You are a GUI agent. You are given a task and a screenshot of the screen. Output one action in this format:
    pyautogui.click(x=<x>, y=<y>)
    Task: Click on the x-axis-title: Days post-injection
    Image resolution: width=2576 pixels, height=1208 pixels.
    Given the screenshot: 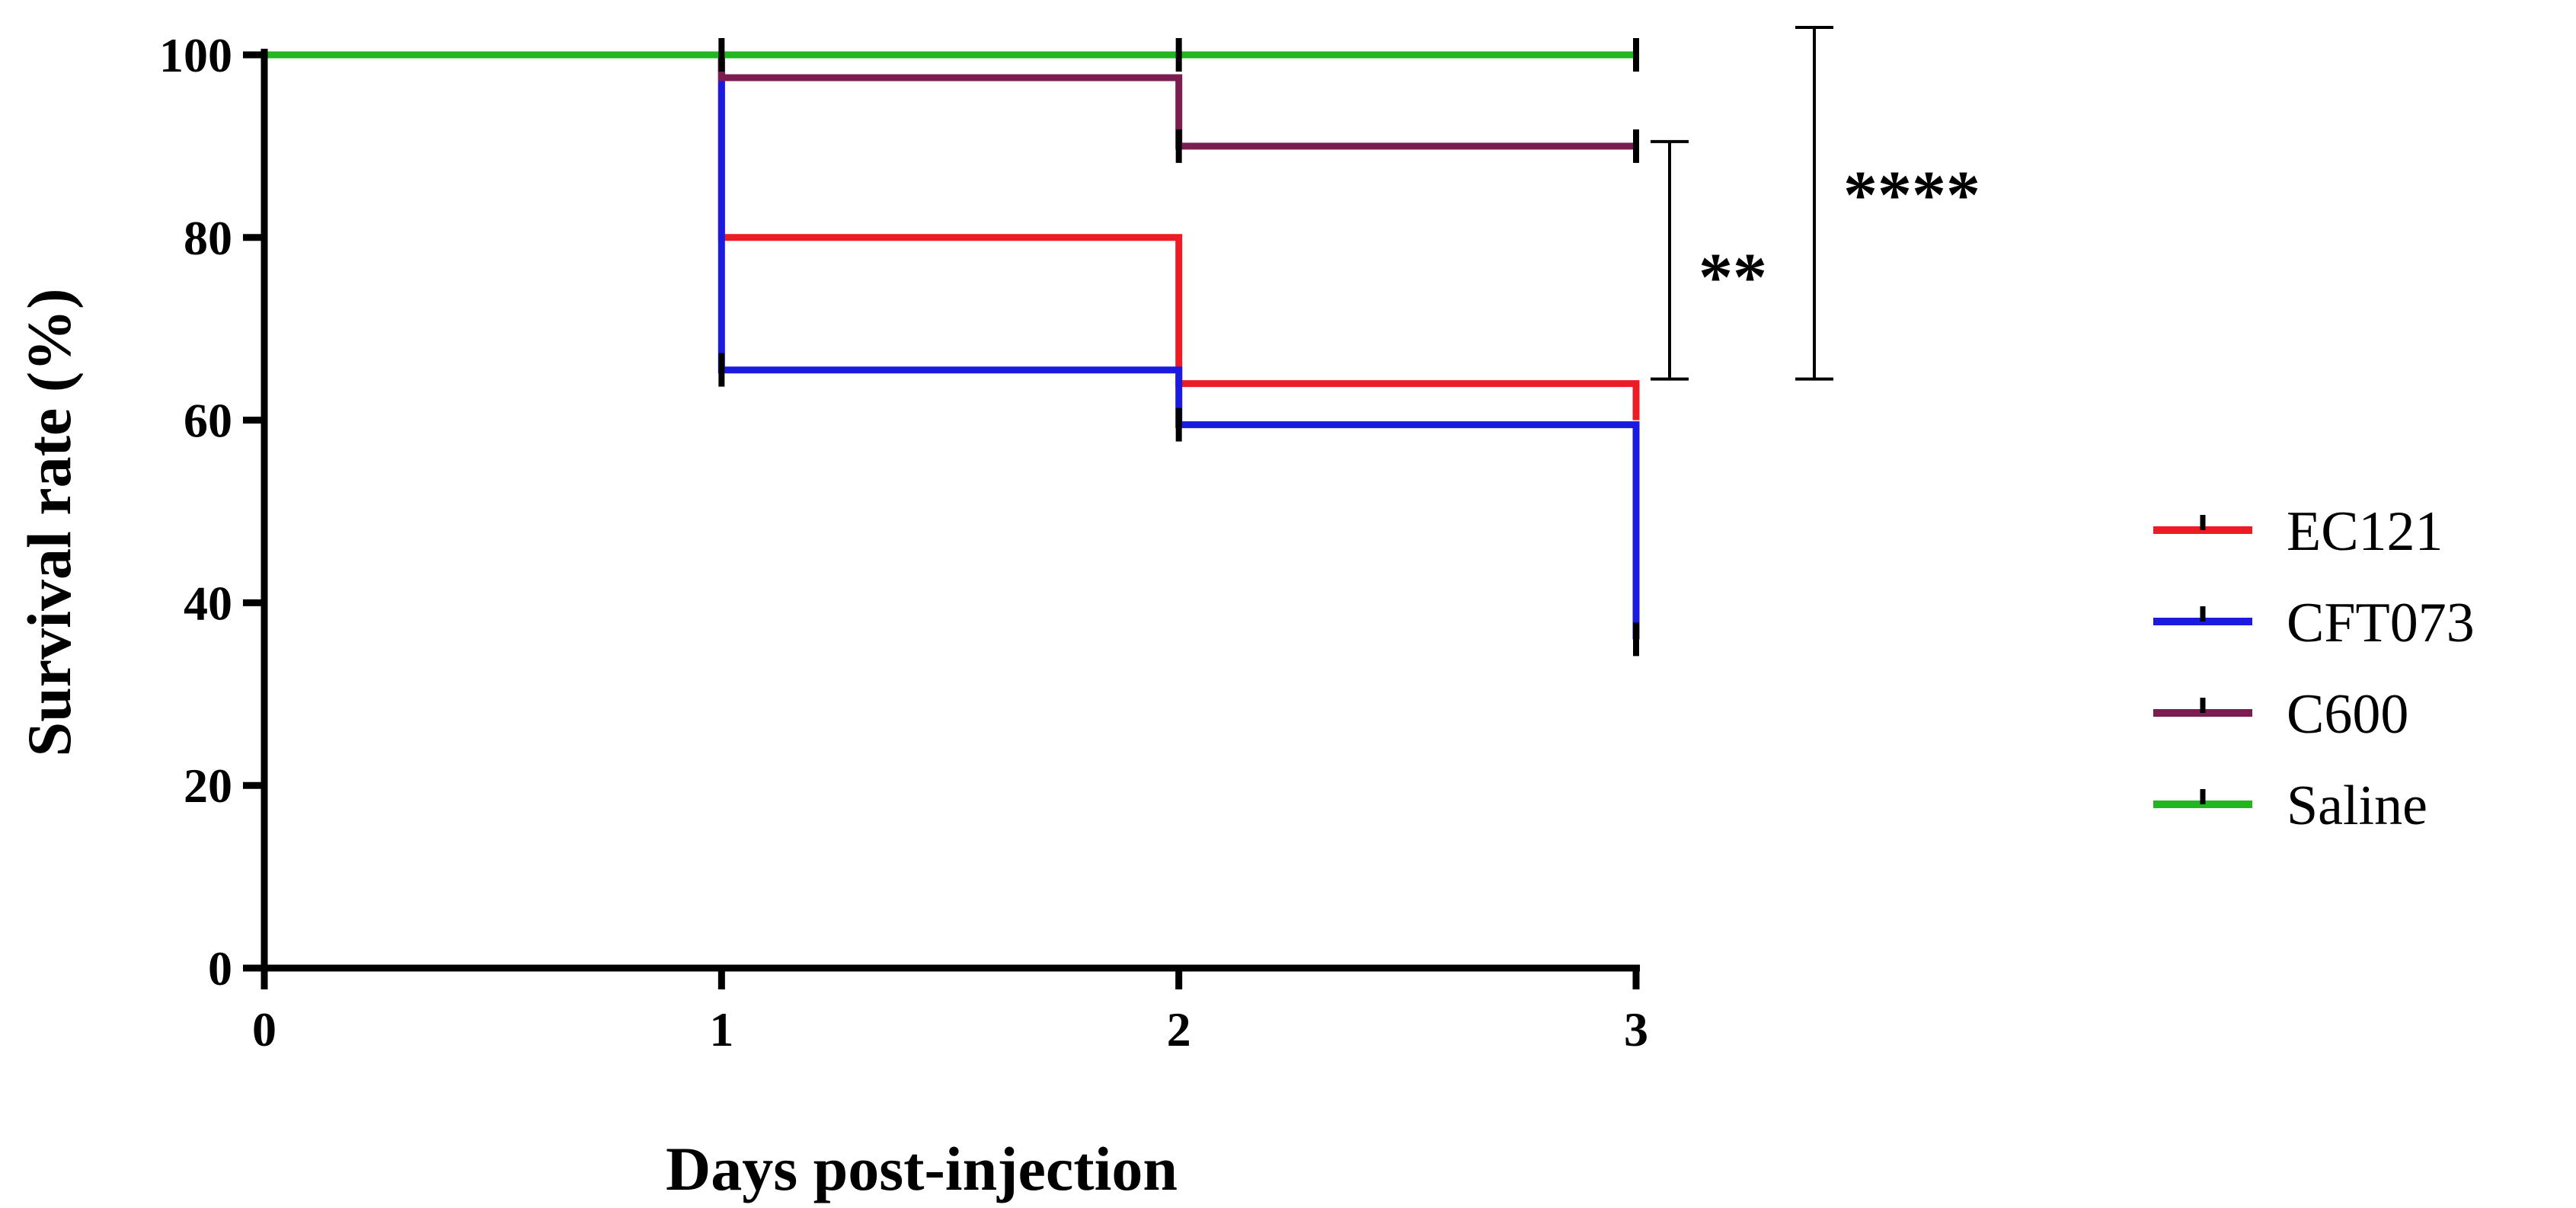 What is the action you would take?
    pyautogui.click(x=922, y=1168)
    